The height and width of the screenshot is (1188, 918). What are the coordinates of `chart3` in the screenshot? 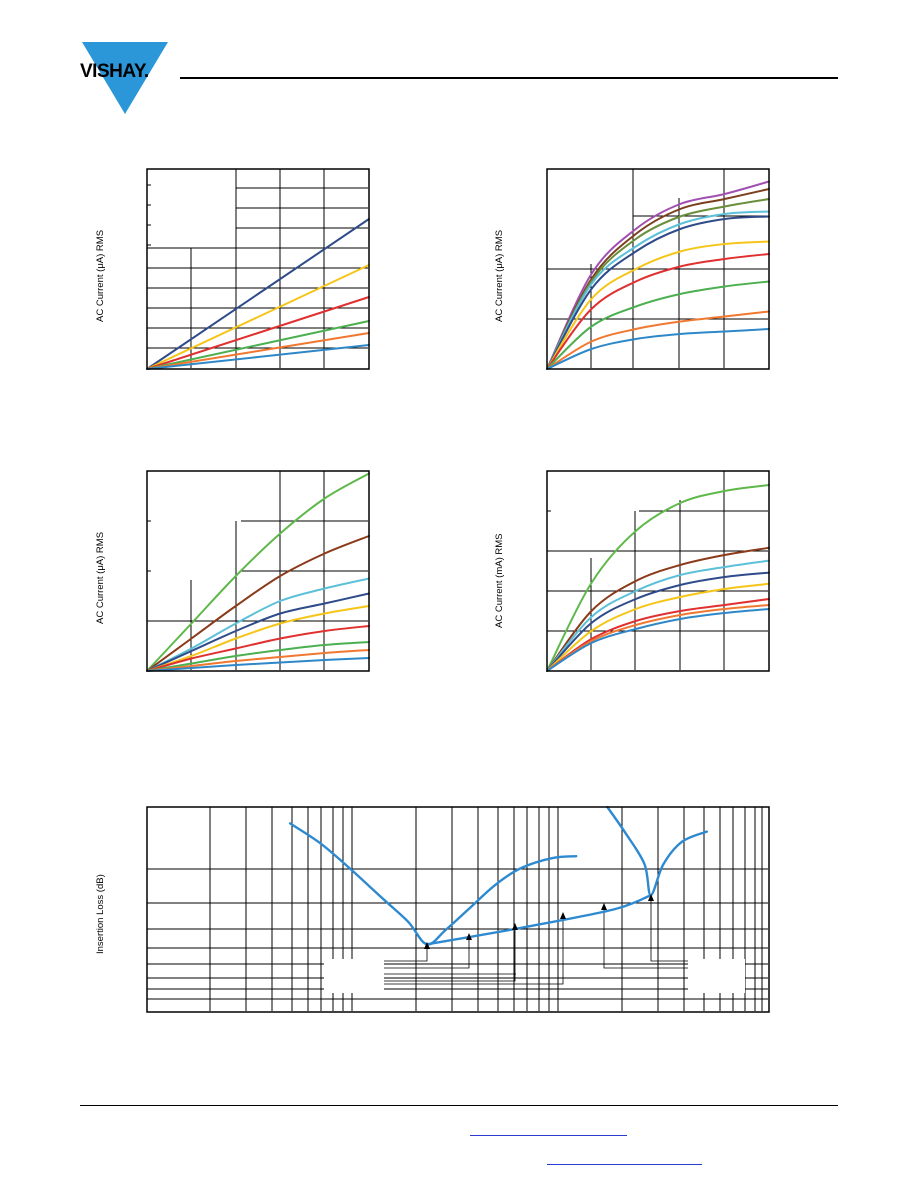 It's located at (258, 571).